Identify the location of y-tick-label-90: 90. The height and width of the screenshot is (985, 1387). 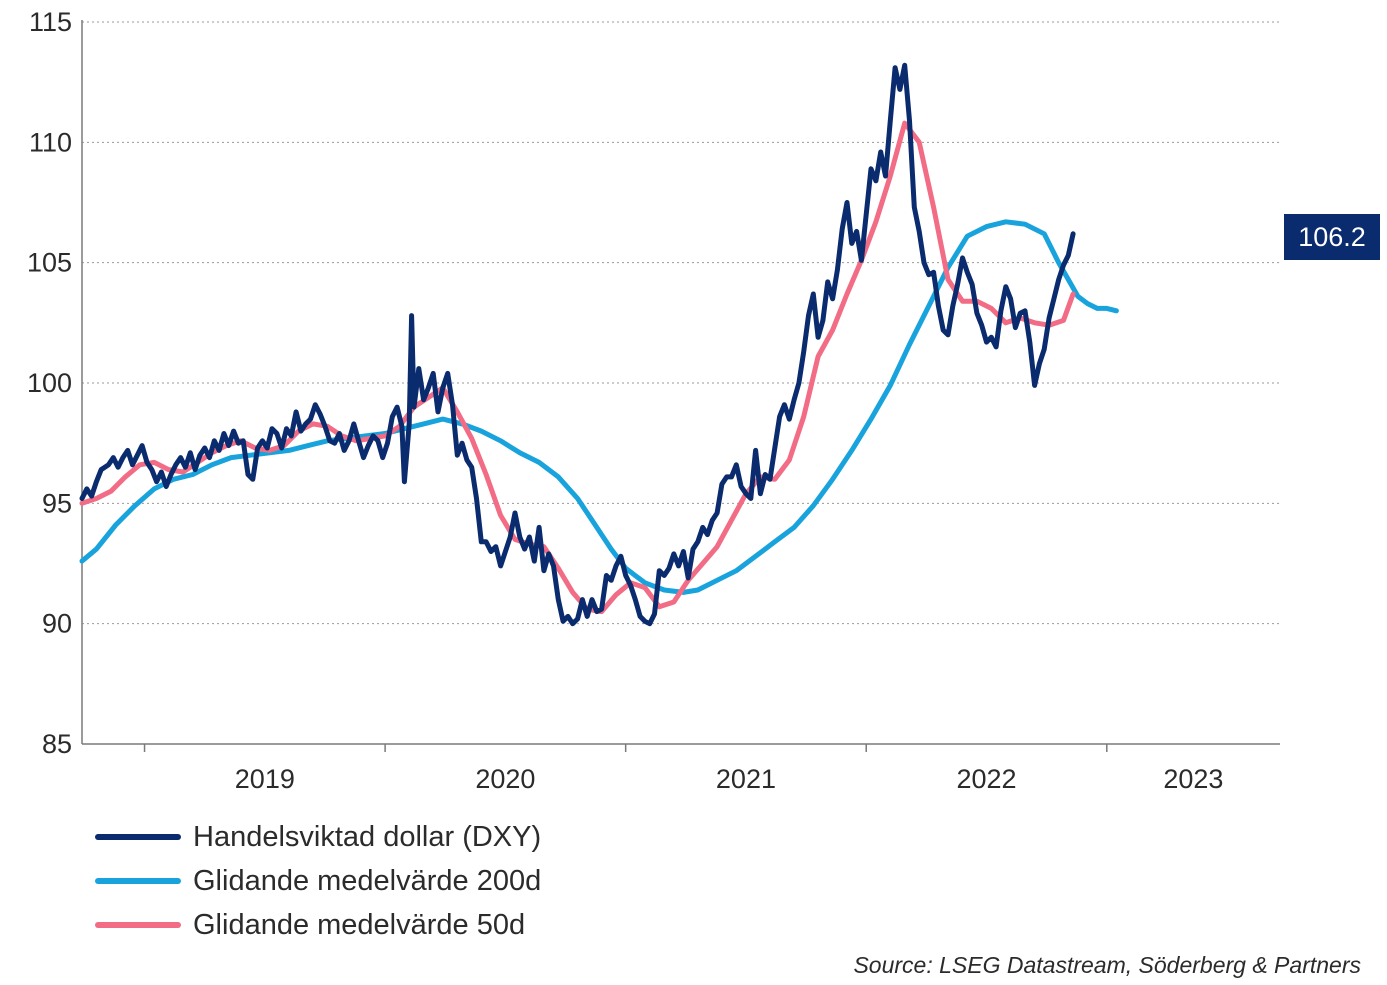
(57, 624).